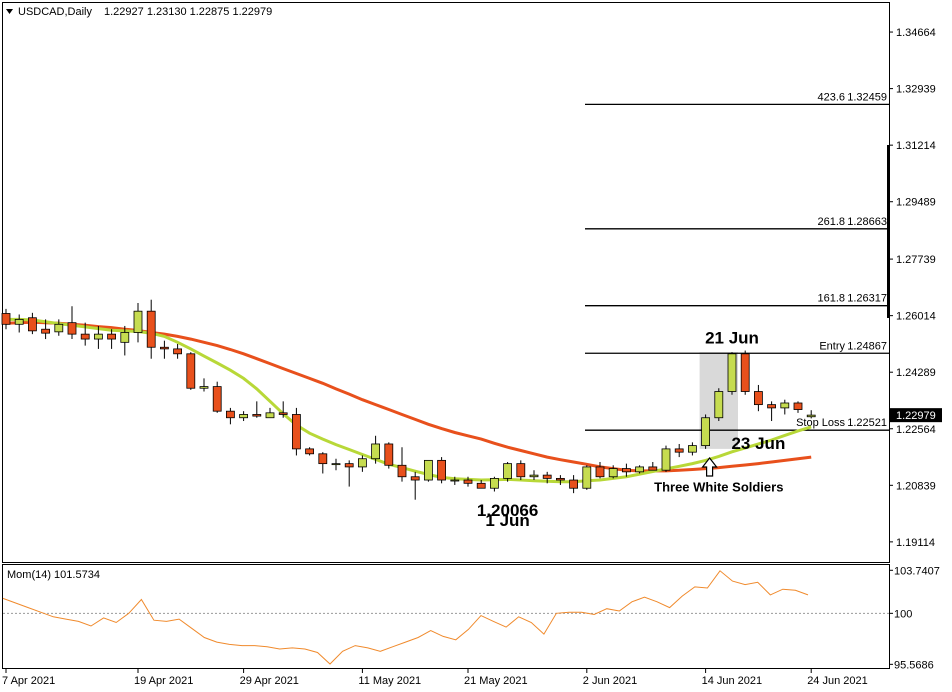 The height and width of the screenshot is (692, 952). Describe the element at coordinates (507, 520) in the screenshot. I see `chart-annotation: 1 Jun` at that location.